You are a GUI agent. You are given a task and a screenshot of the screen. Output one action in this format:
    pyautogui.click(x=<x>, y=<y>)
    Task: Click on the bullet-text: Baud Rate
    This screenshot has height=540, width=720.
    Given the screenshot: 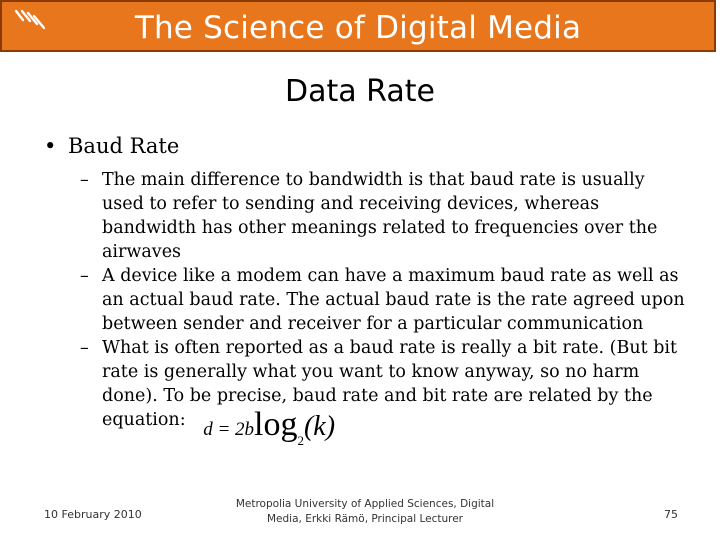 What is the action you would take?
    pyautogui.click(x=124, y=146)
    